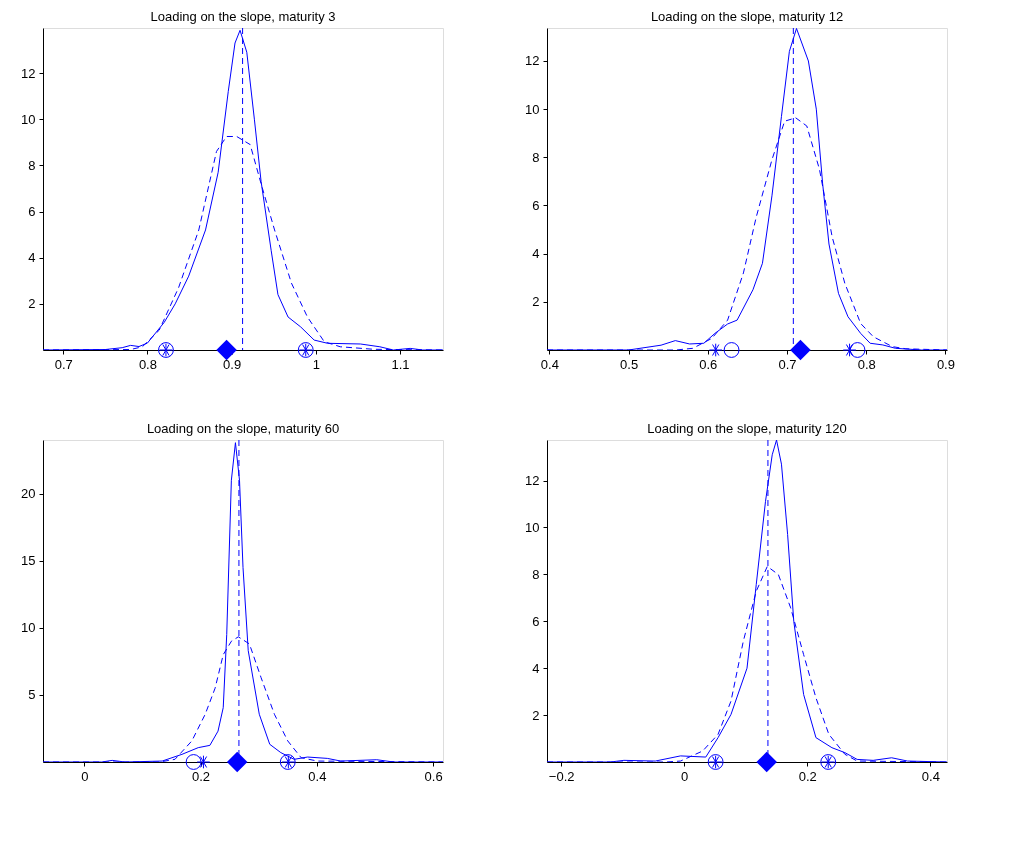  What do you see at coordinates (747, 16) in the screenshot?
I see `chart-title: Loading on the slope, maturity 12` at bounding box center [747, 16].